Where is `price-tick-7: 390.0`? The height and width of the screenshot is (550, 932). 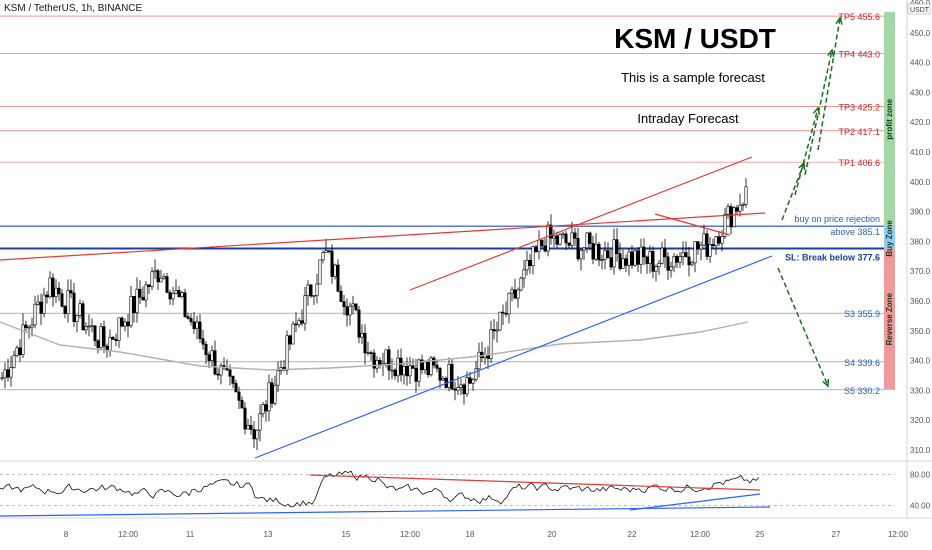
price-tick-7: 390.0 is located at coordinates (920, 212).